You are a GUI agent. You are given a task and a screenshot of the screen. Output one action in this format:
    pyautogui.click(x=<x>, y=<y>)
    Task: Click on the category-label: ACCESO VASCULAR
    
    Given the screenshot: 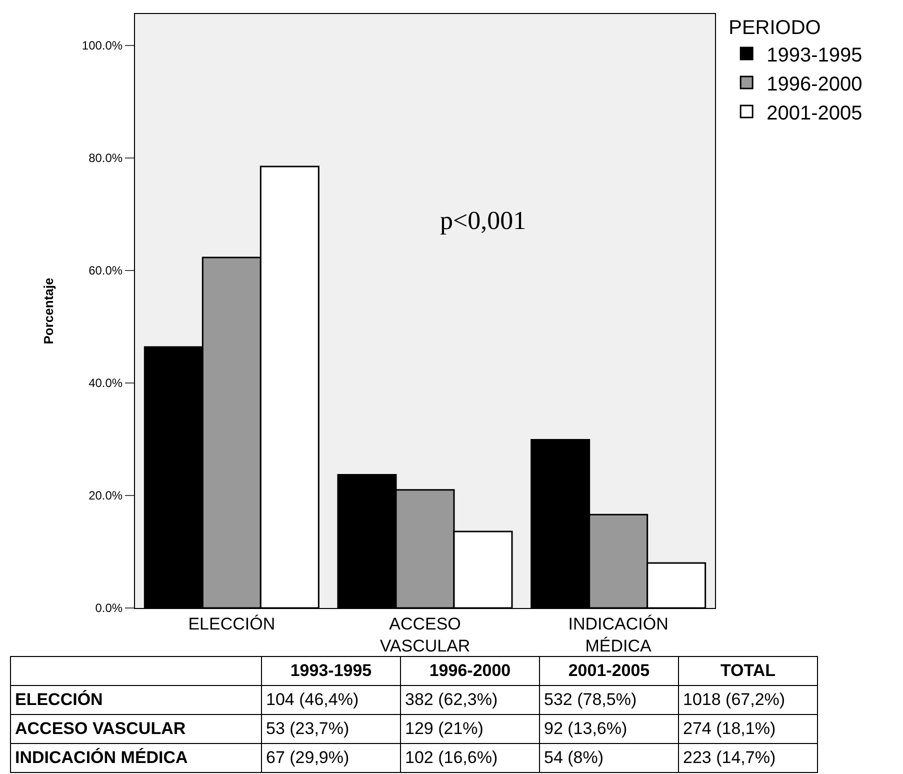 What is the action you would take?
    pyautogui.click(x=100, y=728)
    